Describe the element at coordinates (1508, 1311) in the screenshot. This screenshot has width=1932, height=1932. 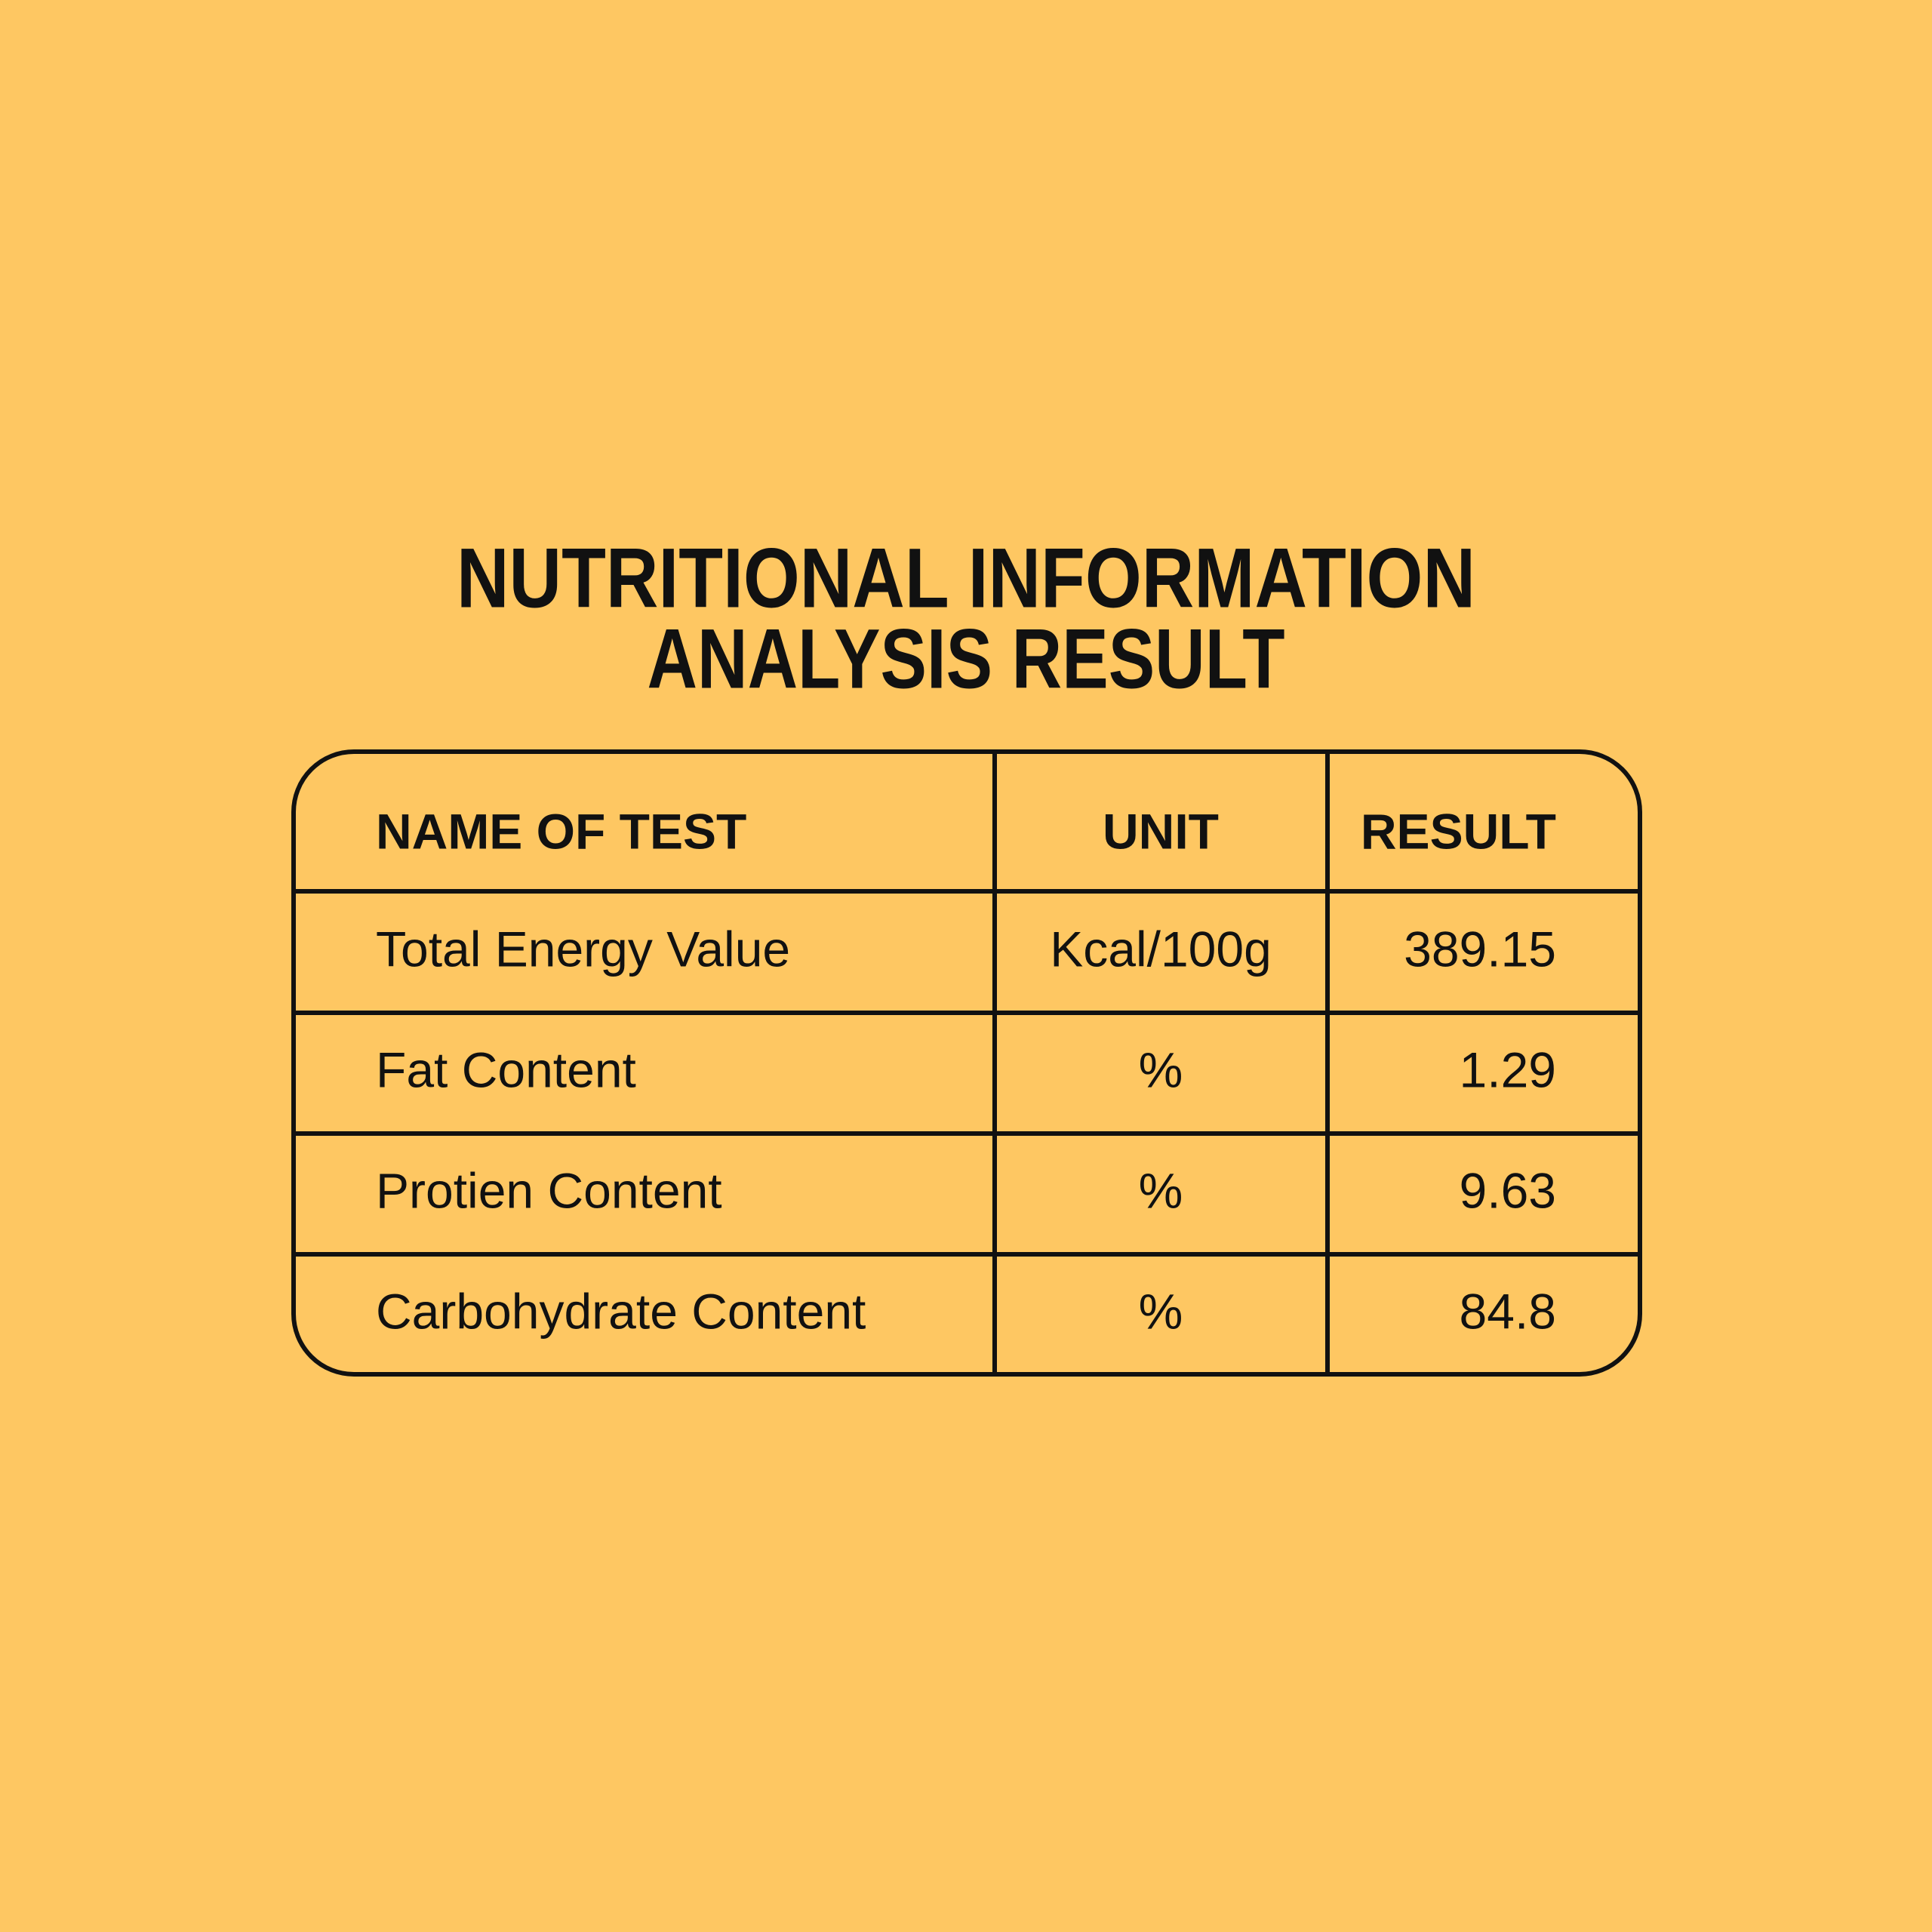
I see `table-cell: 84.8` at that location.